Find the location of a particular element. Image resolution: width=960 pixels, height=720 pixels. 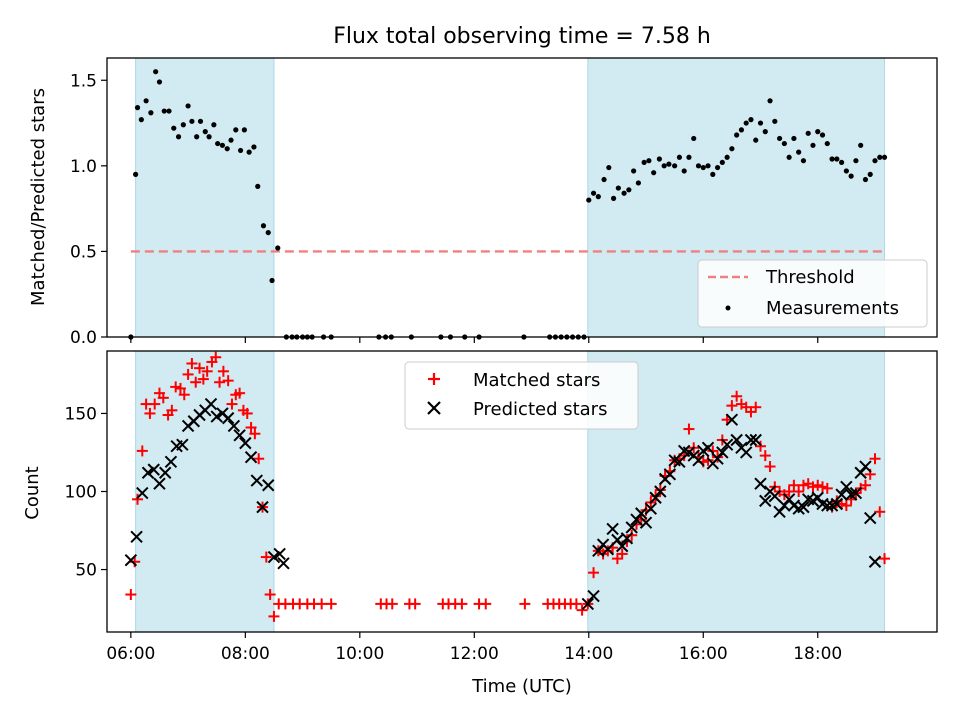

legend-threshold-label: Threshold is located at coordinates (810, 277).